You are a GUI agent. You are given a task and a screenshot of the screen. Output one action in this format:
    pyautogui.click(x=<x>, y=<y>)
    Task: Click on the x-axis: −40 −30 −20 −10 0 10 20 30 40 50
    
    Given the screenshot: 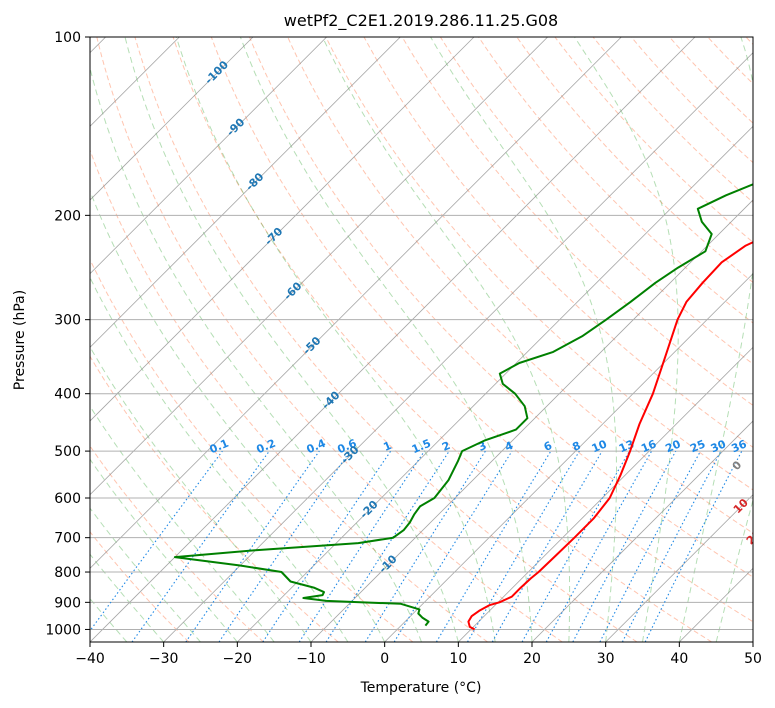 What is the action you would take?
    pyautogui.click(x=418, y=654)
    